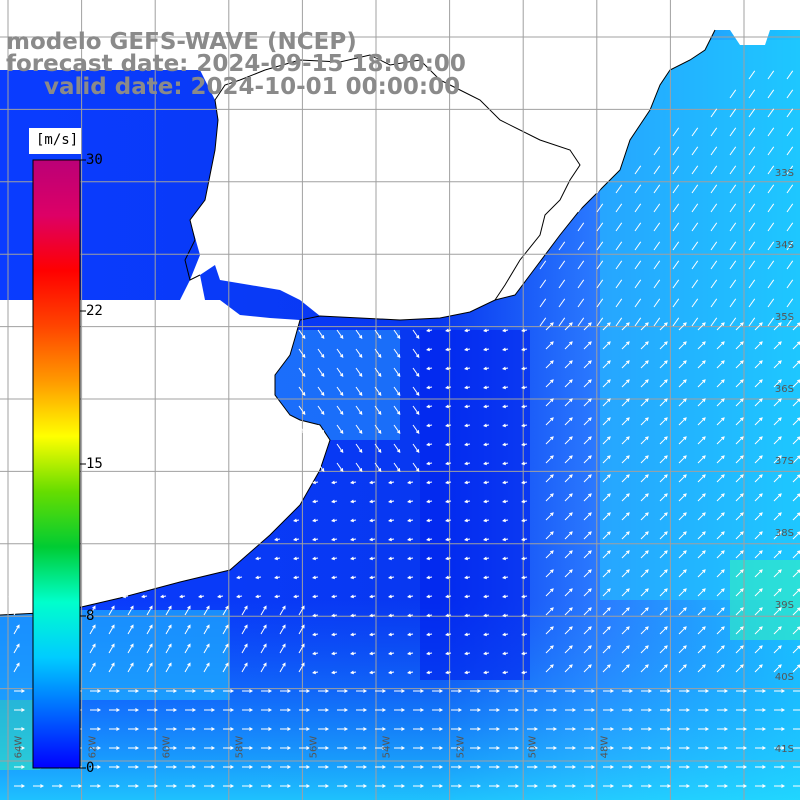 This screenshot has width=800, height=800. What do you see at coordinates (57, 448) in the screenshot?
I see `colorbar` at bounding box center [57, 448].